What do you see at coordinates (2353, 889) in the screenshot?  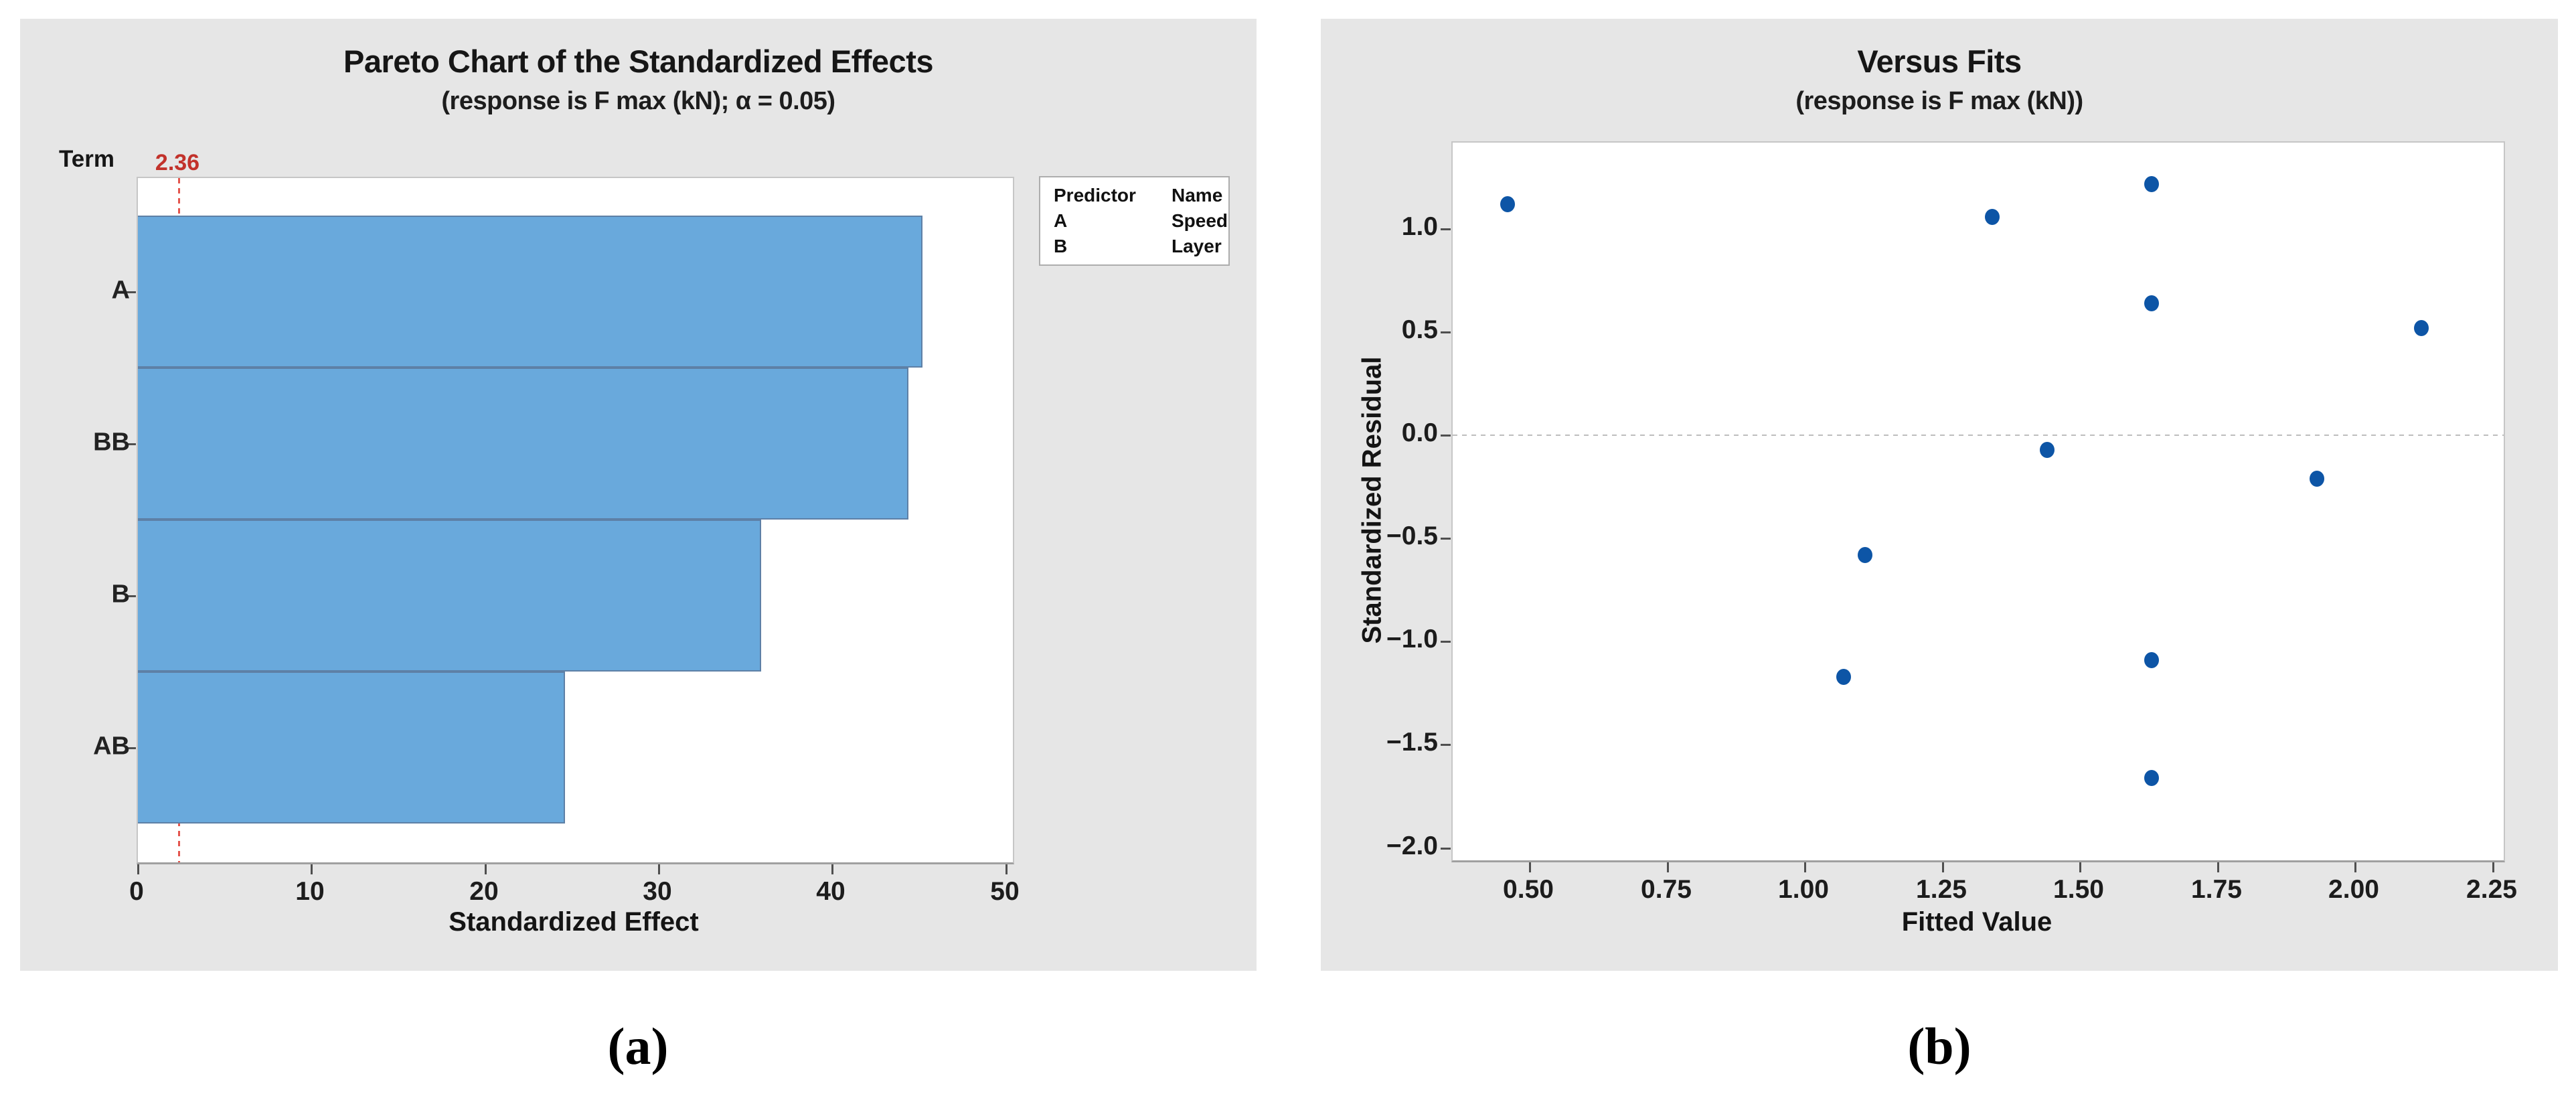 I see `versus-fits-x-tick-label: 2.00` at bounding box center [2353, 889].